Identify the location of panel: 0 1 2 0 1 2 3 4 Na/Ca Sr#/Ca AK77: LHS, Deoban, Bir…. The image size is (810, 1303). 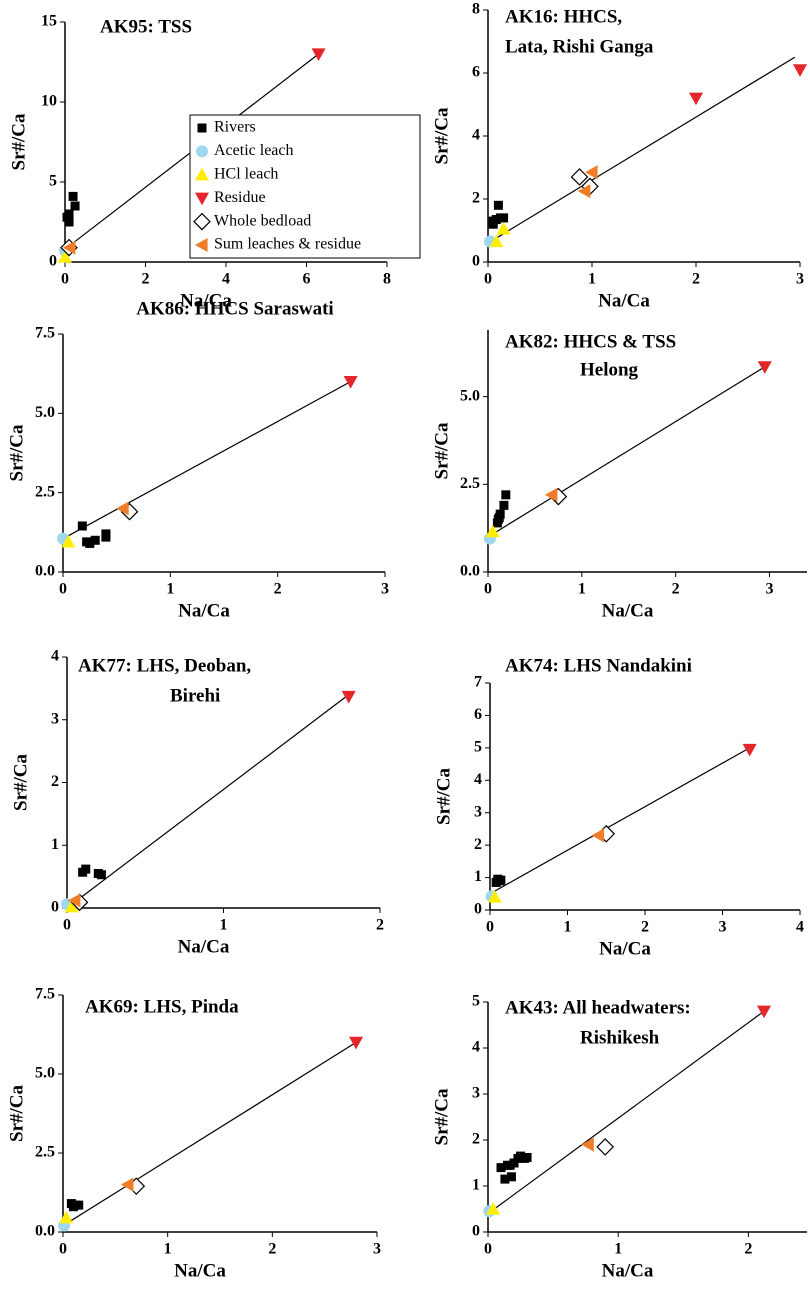
(197, 803).